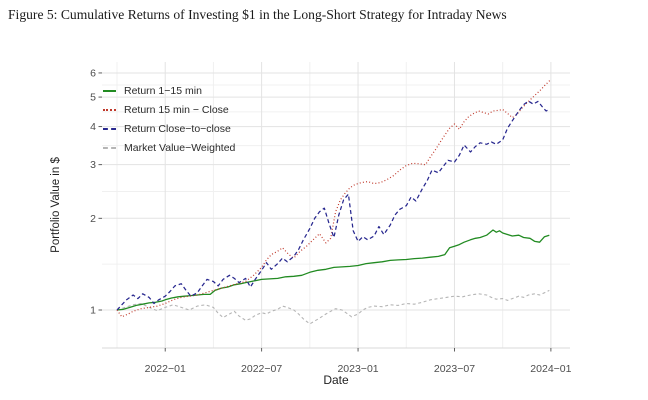 This screenshot has height=400, width=648. I want to click on legend-label: Return 1−15 min, so click(163, 90).